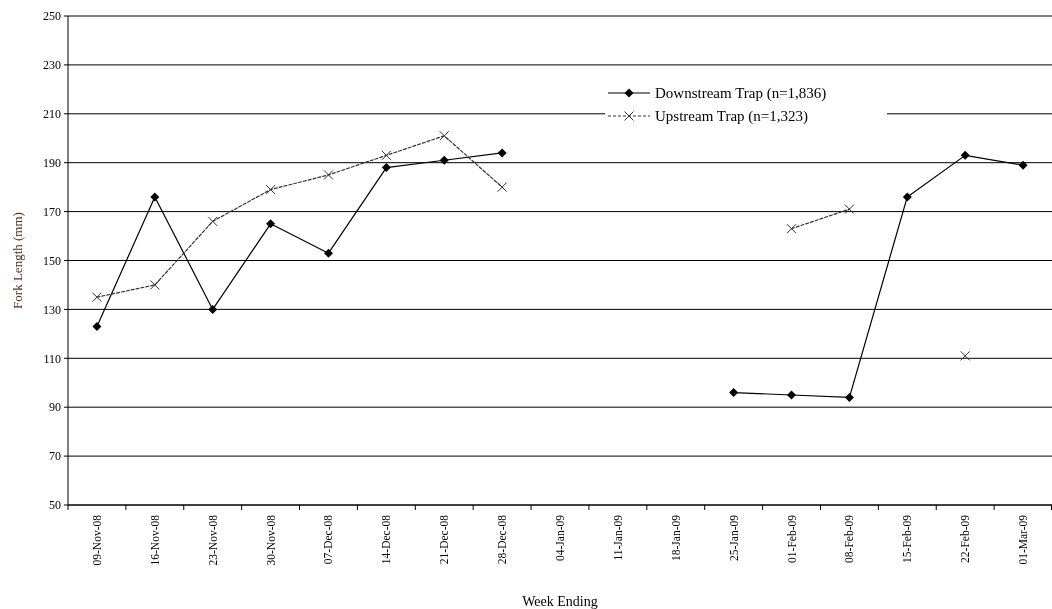  Describe the element at coordinates (502, 539) in the screenshot. I see `x-tick-label: 28-Dec-08` at that location.